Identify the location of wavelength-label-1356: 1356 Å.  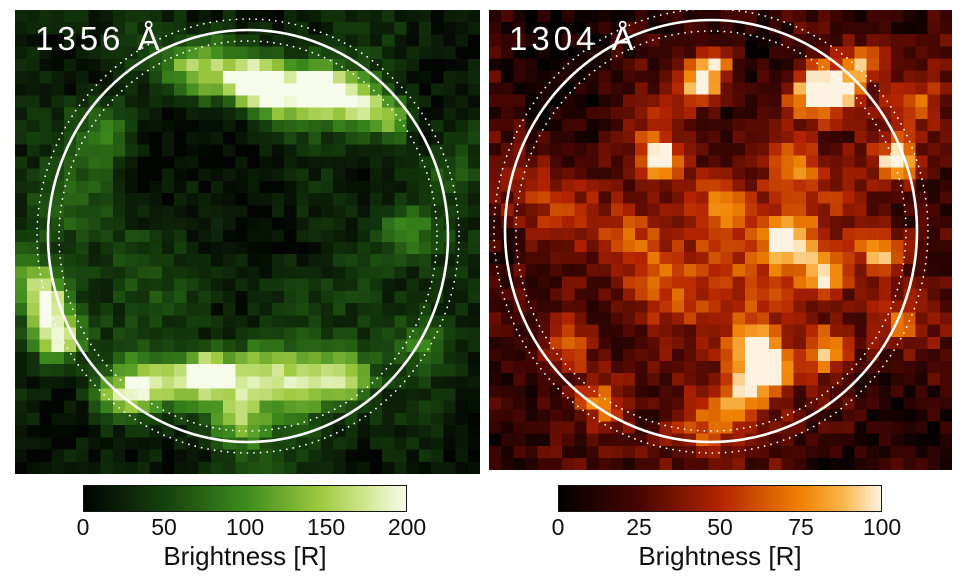
(99, 38).